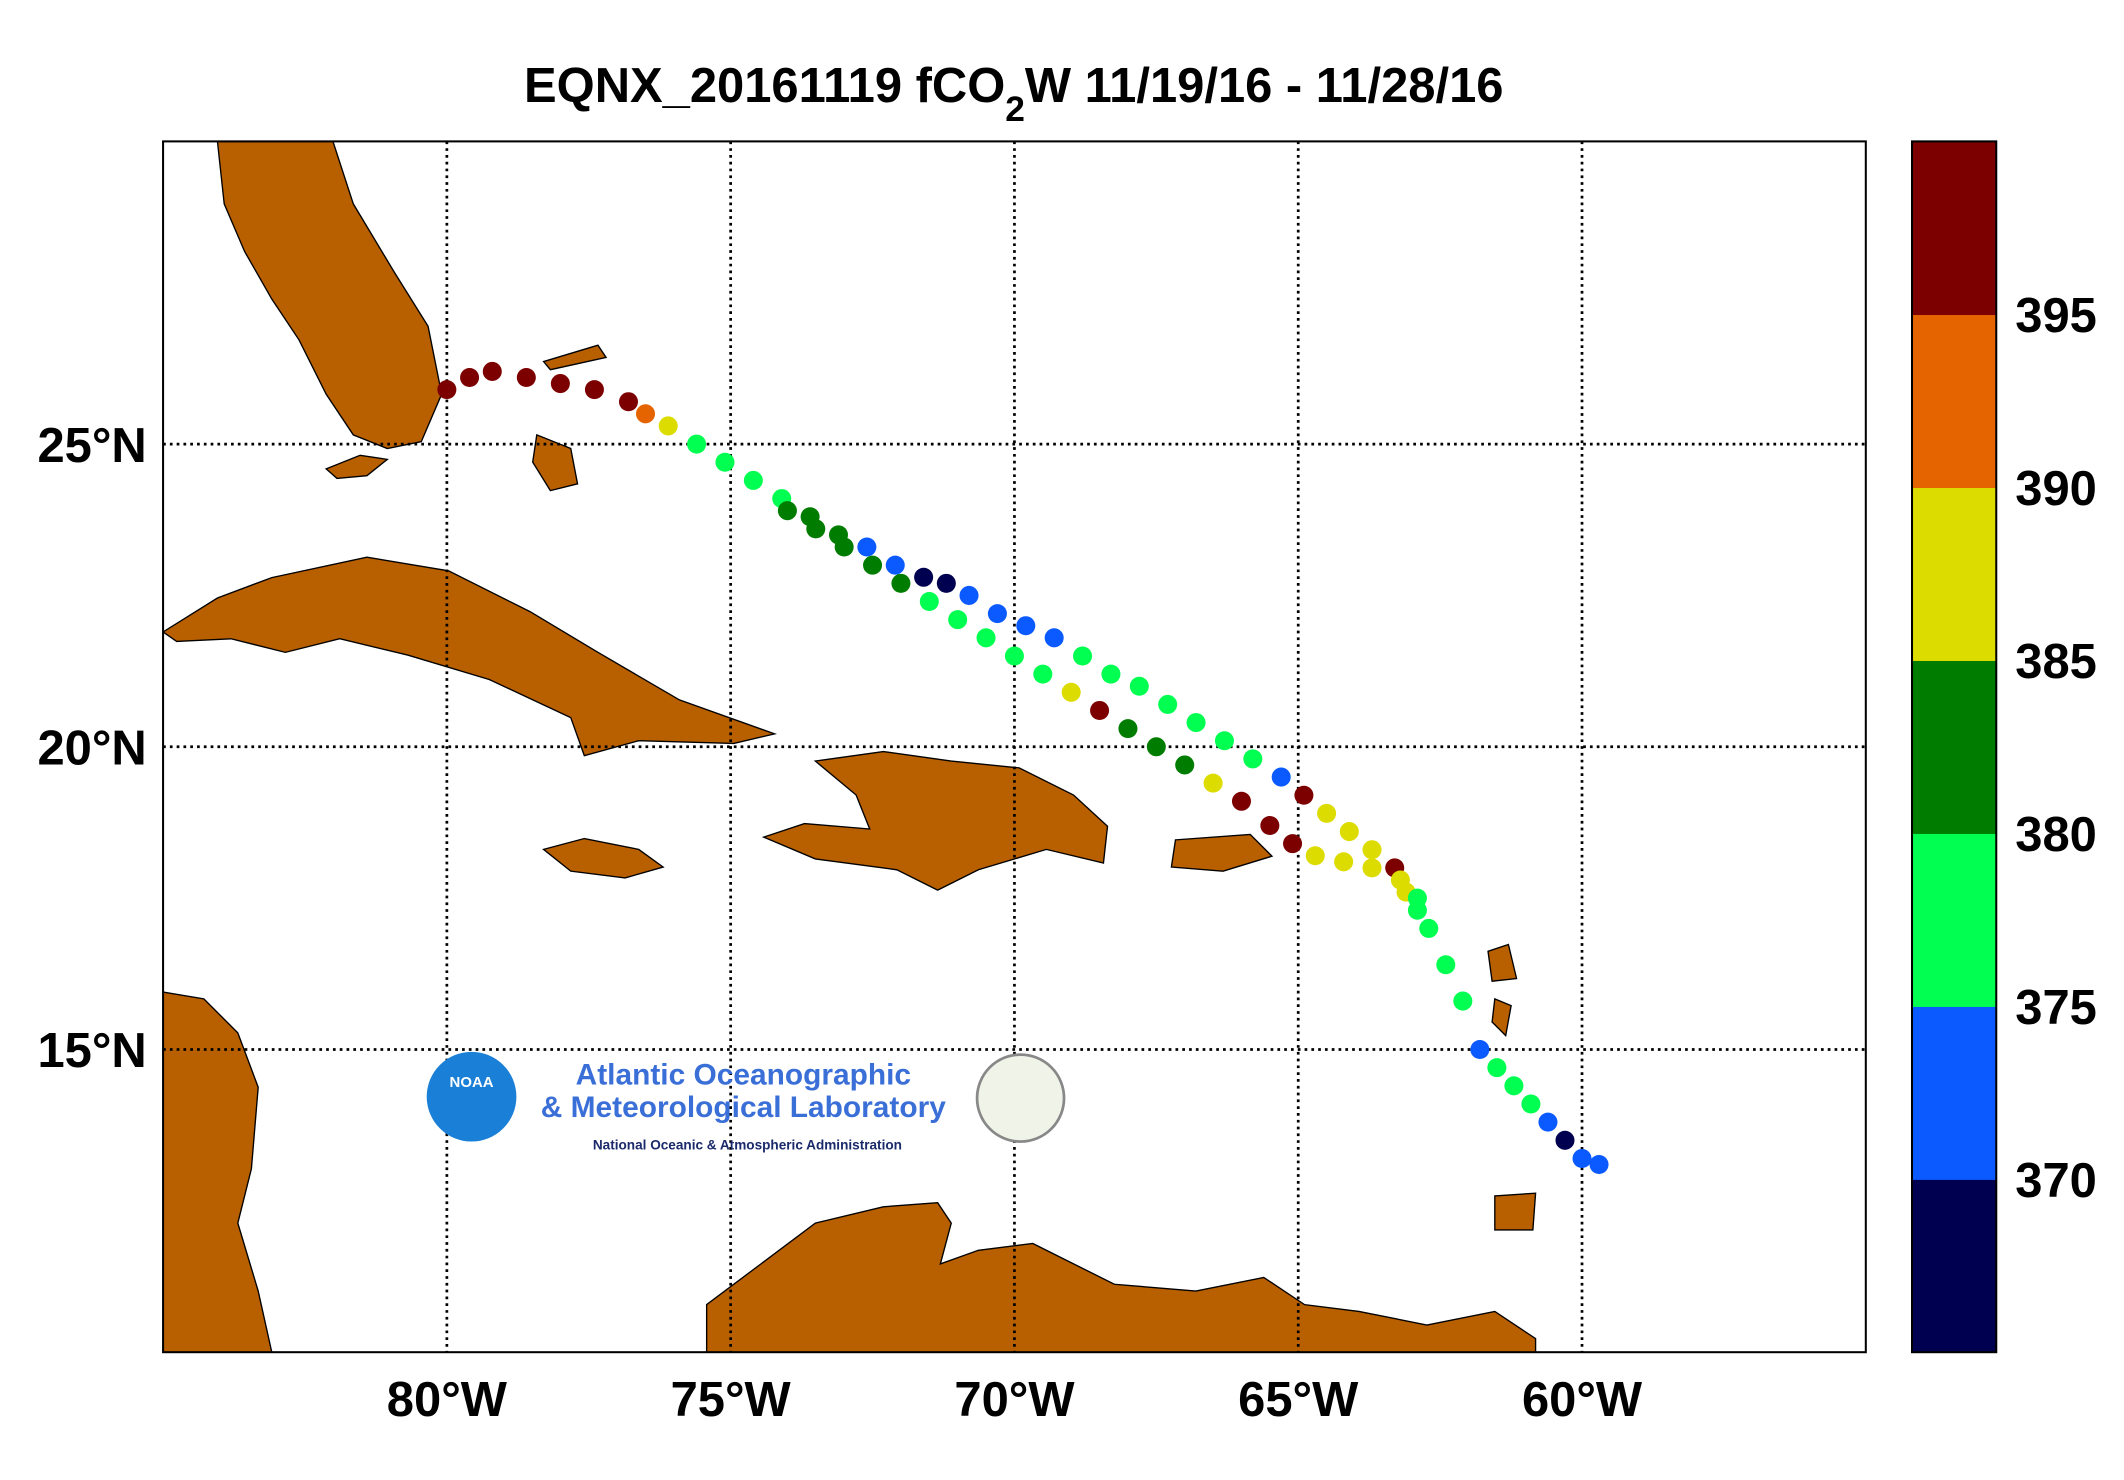  Describe the element at coordinates (764, 86) in the screenshot. I see `title-text: EQNX_20161119 fCO` at that location.